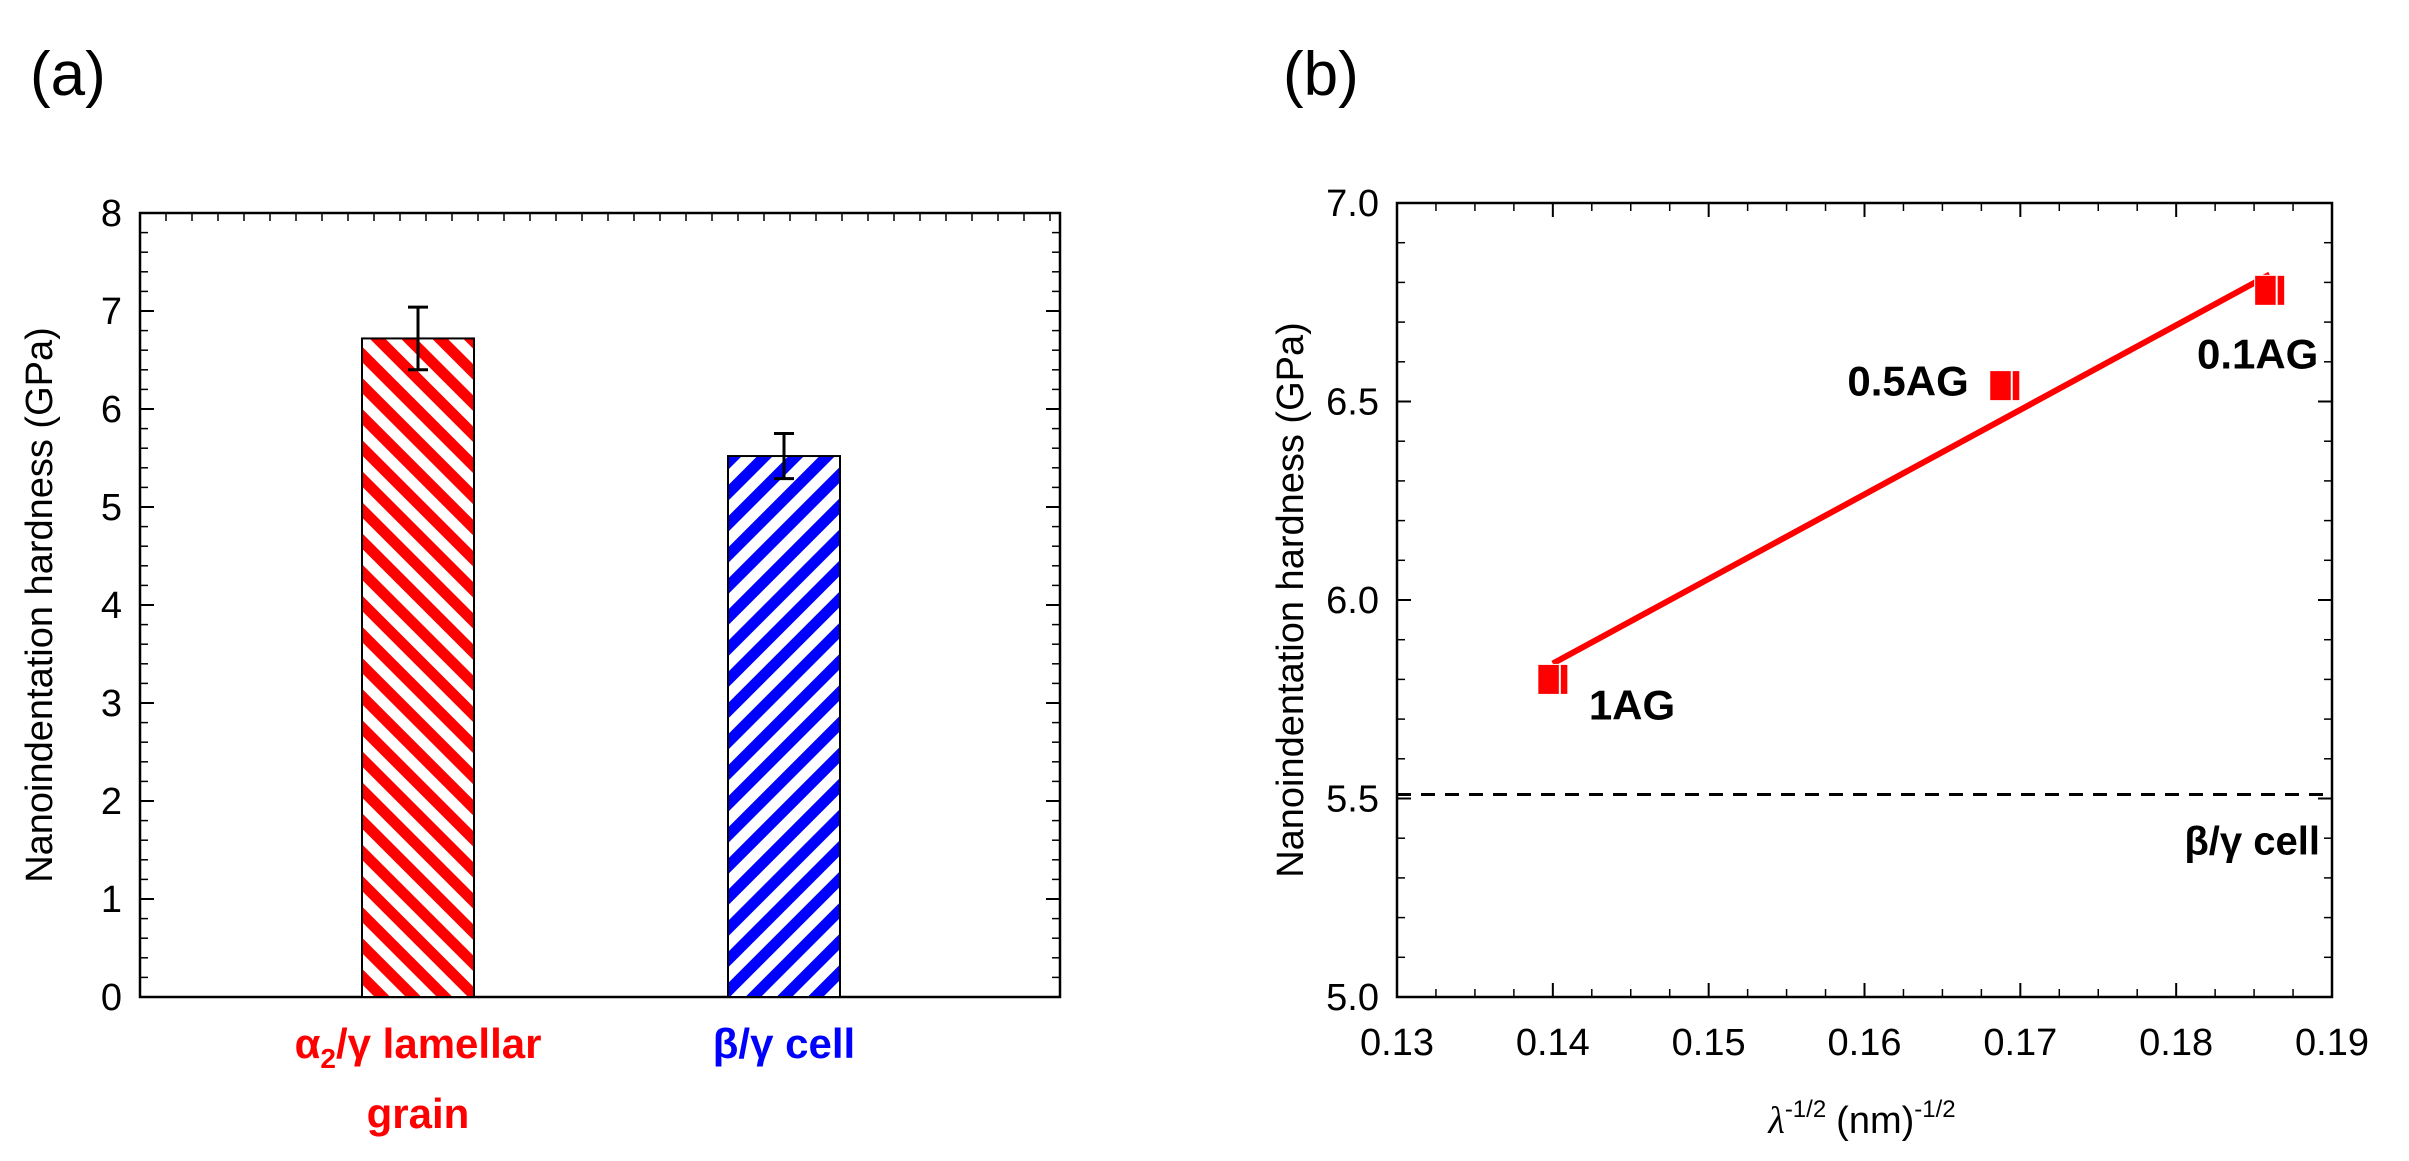  What do you see at coordinates (1865, 1043) in the screenshot?
I see `x-tick-label: 0.16` at bounding box center [1865, 1043].